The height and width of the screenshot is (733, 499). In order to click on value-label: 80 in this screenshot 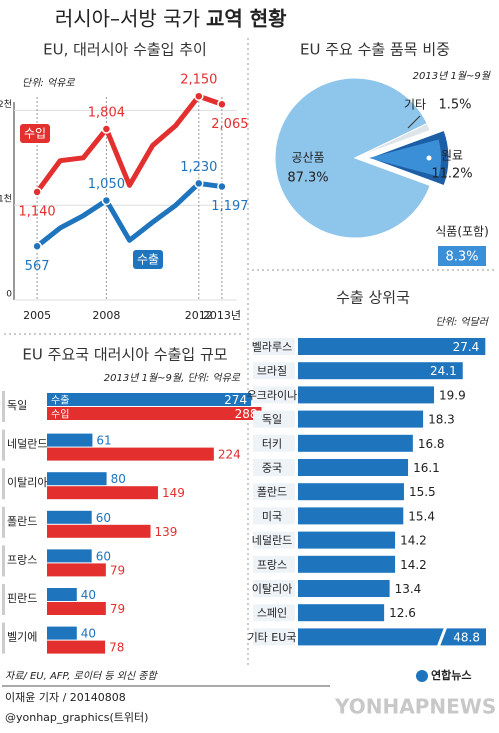, I will do `click(118, 479)`.